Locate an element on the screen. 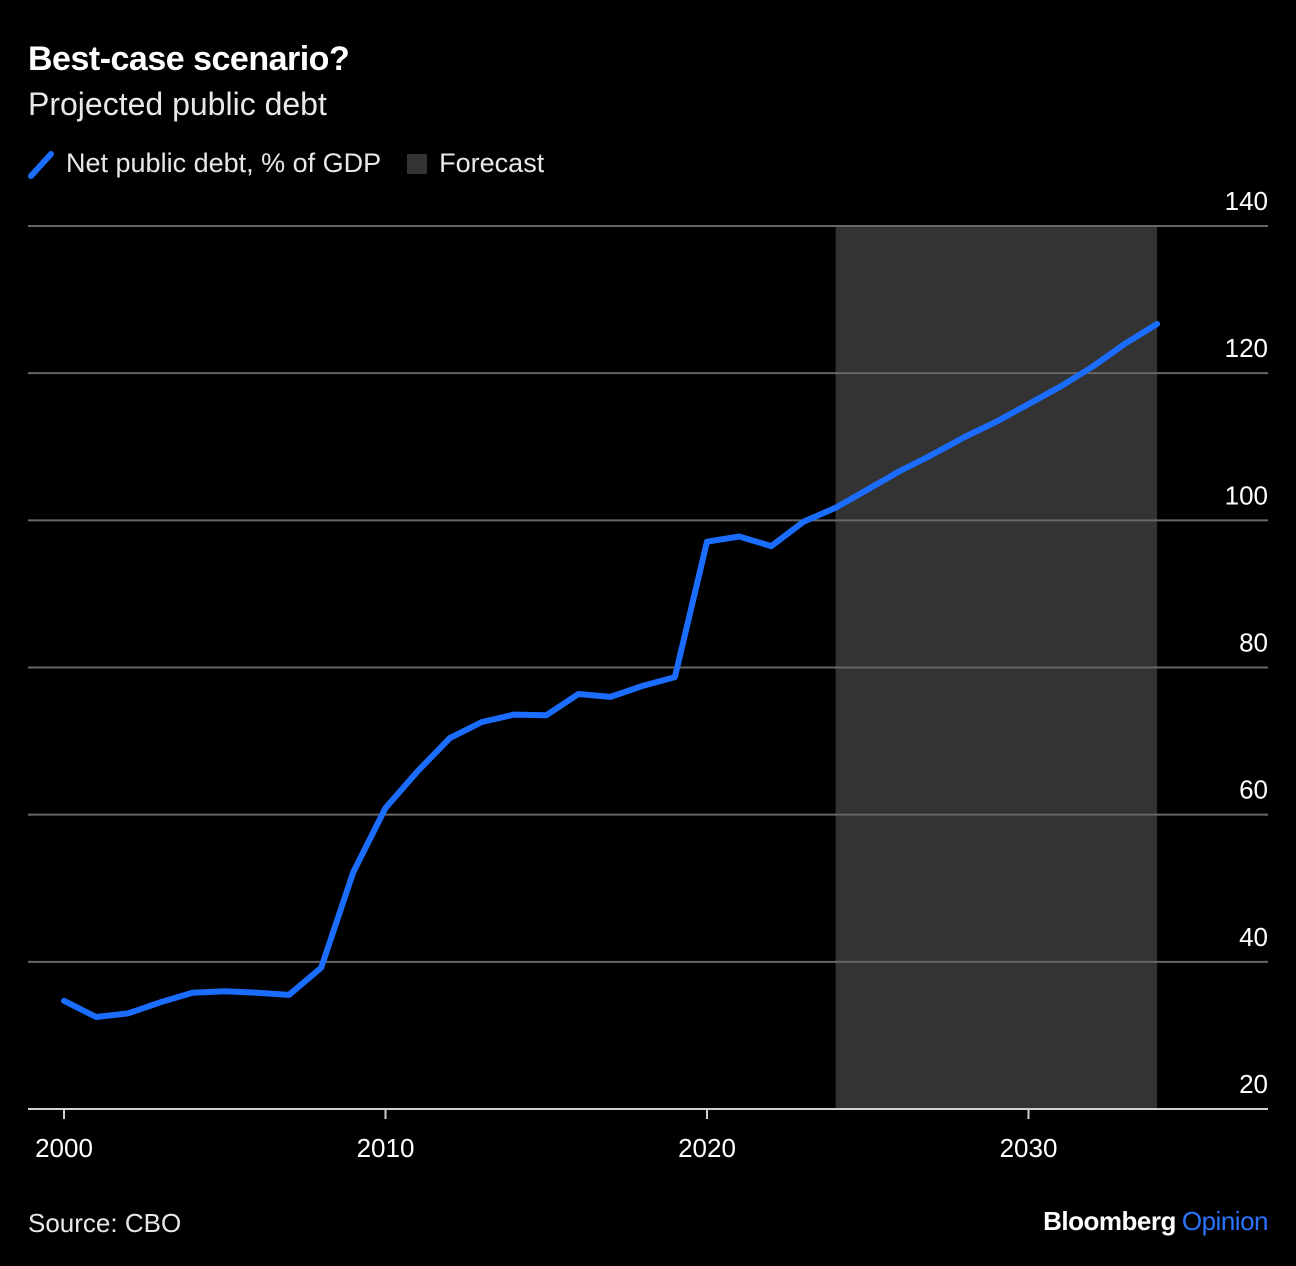  brand-logo: Bloomberg Opinion is located at coordinates (1155, 1221).